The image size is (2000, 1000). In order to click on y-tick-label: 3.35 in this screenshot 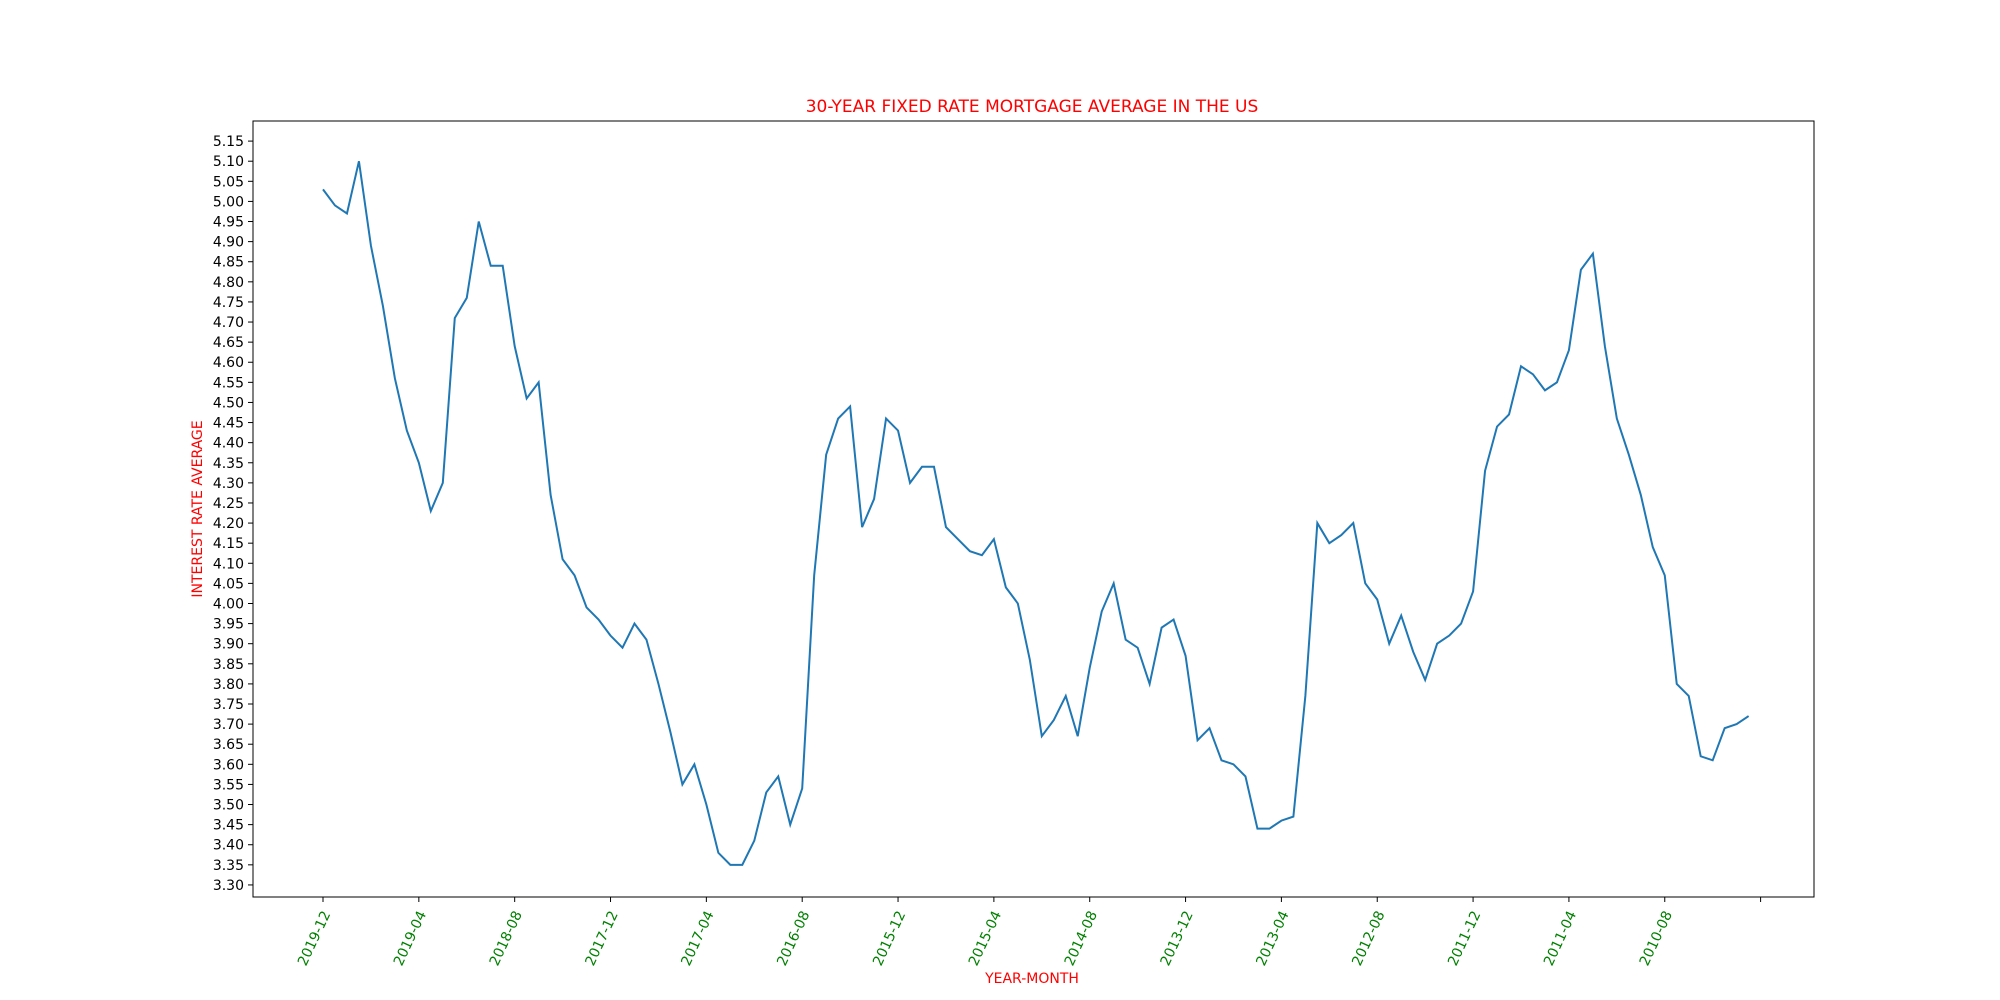, I will do `click(228, 866)`.